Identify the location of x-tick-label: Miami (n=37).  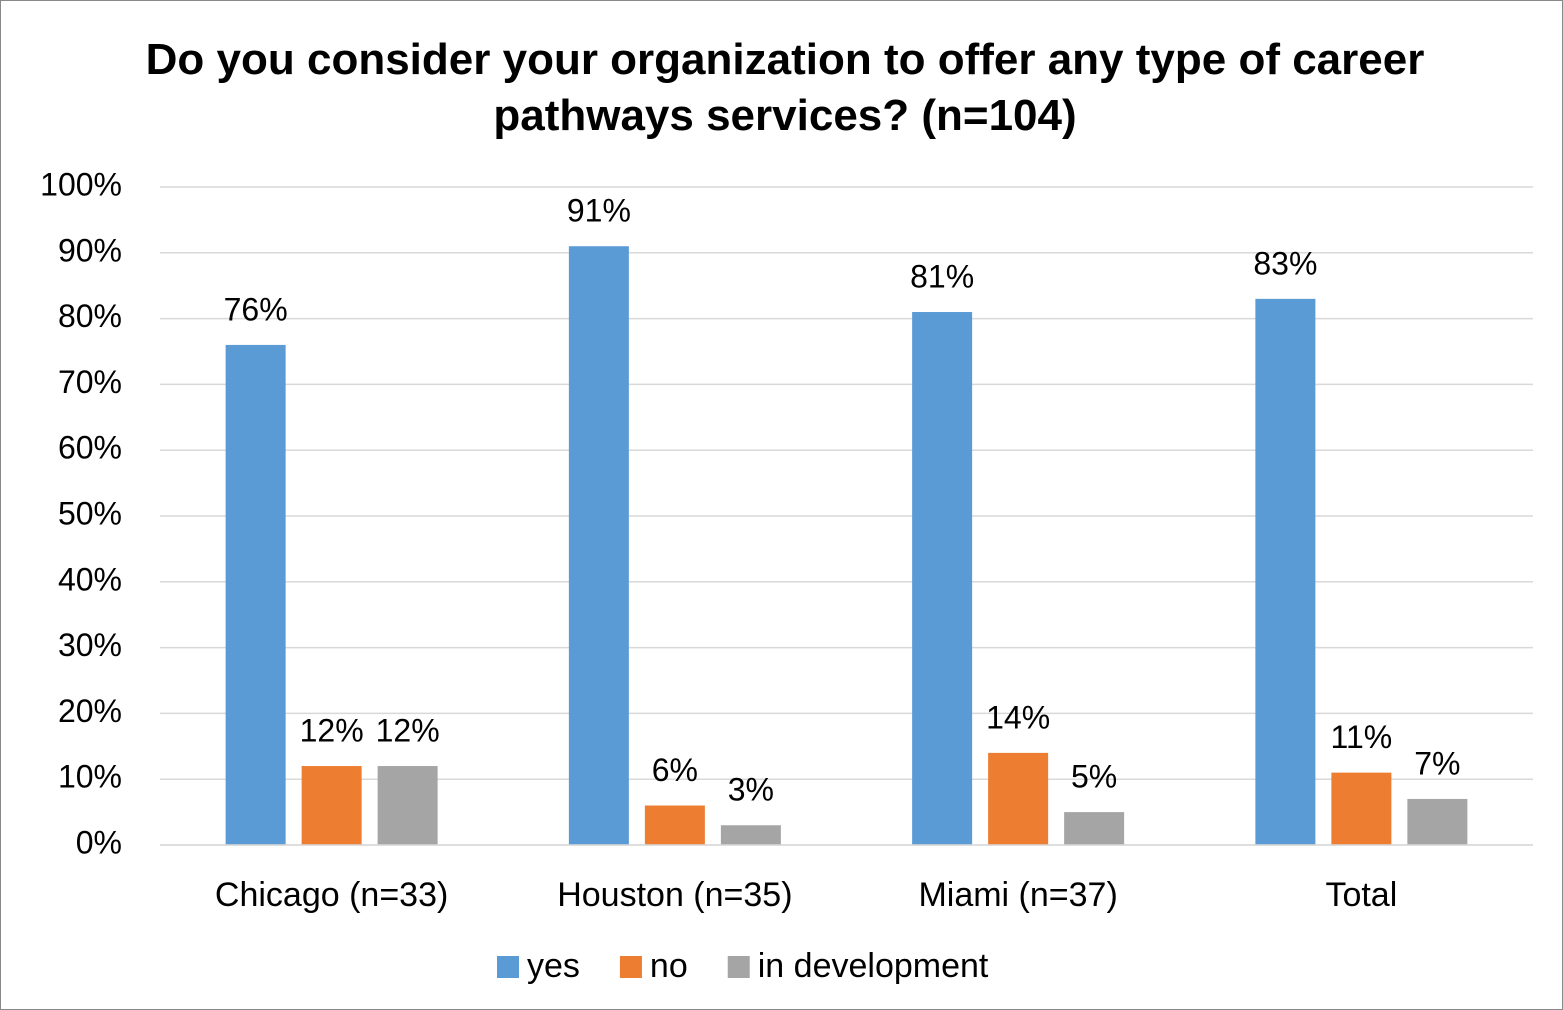
(1017, 895).